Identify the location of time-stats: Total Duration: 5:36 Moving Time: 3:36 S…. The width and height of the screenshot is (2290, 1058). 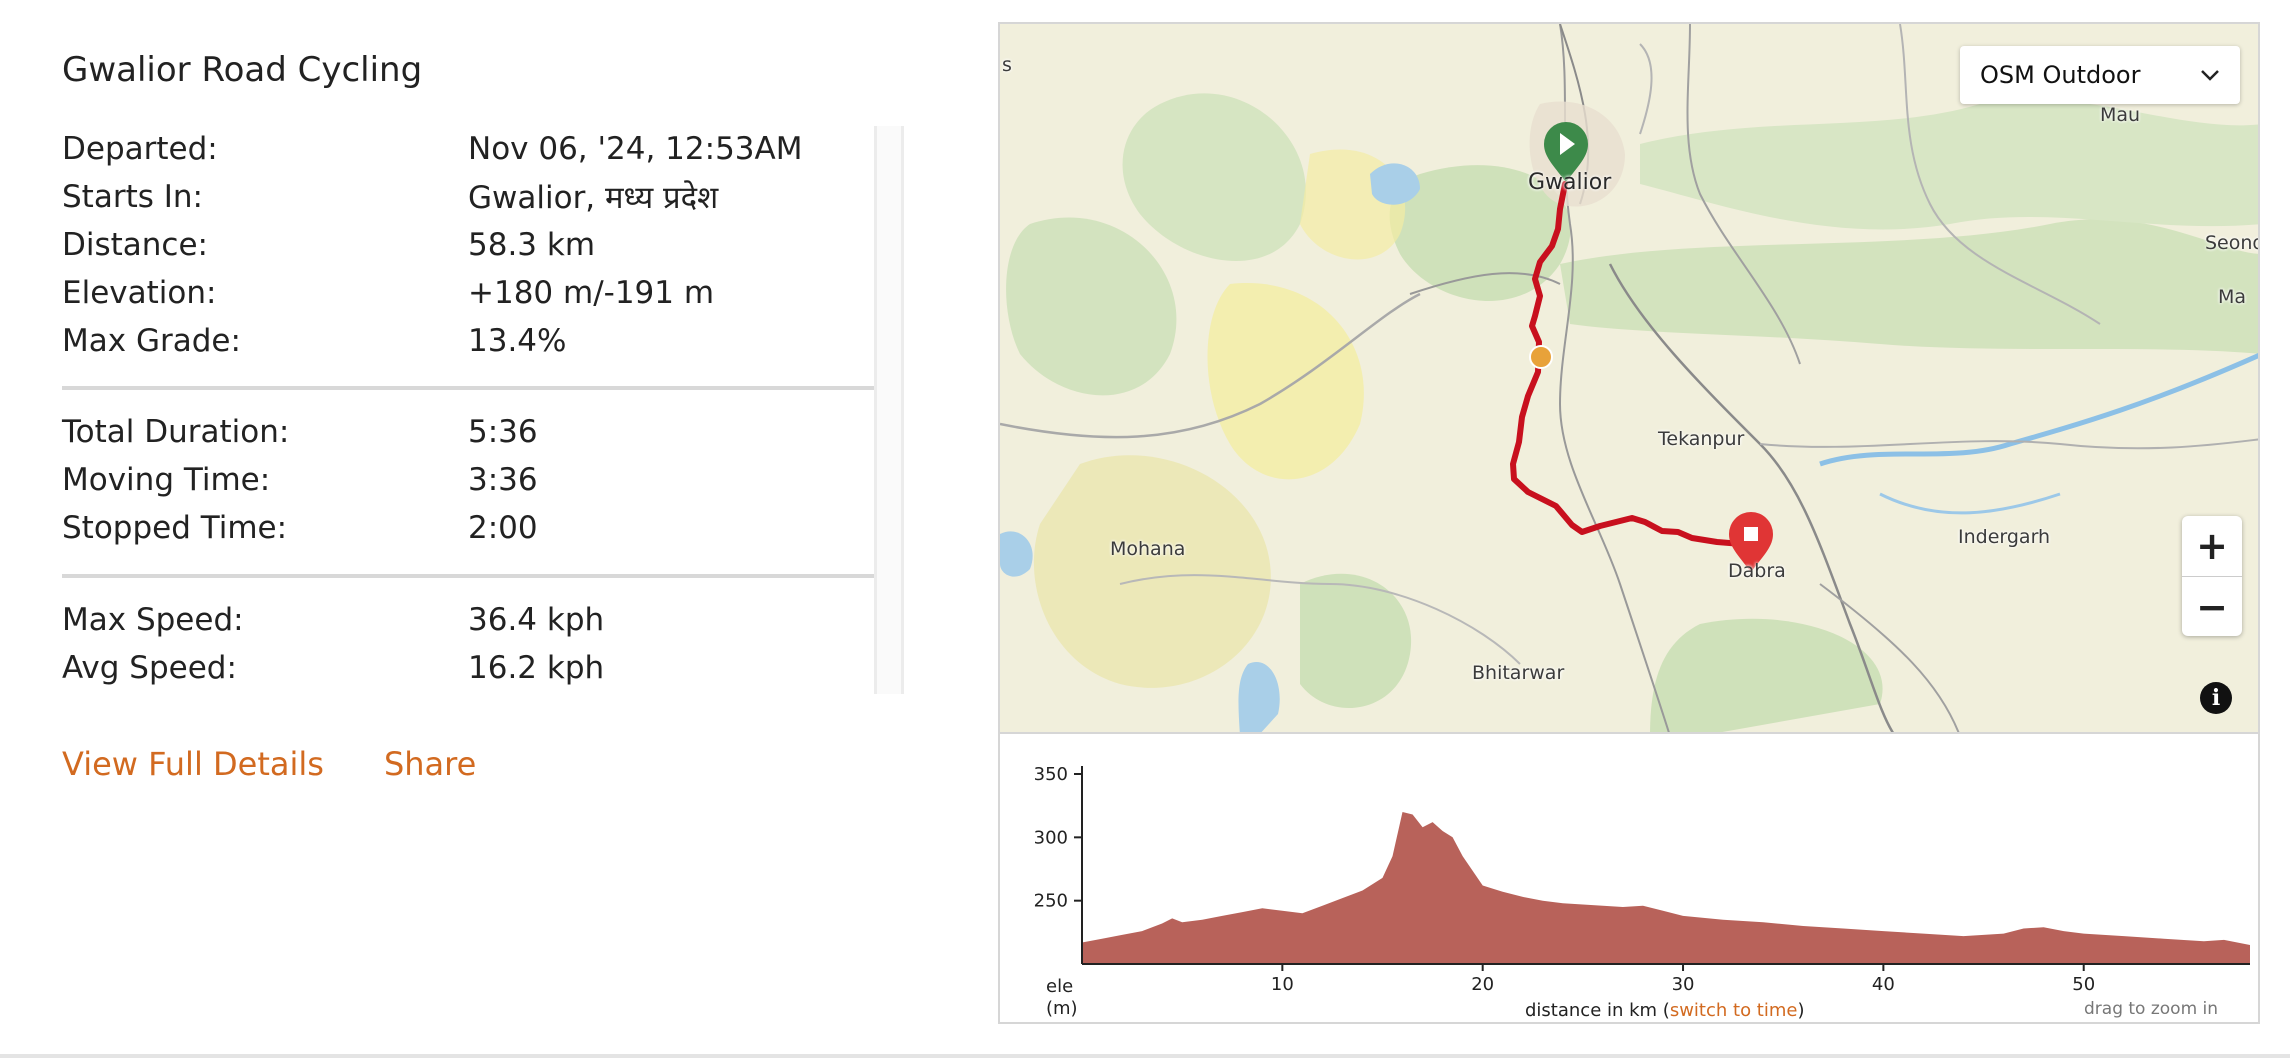
(468, 480).